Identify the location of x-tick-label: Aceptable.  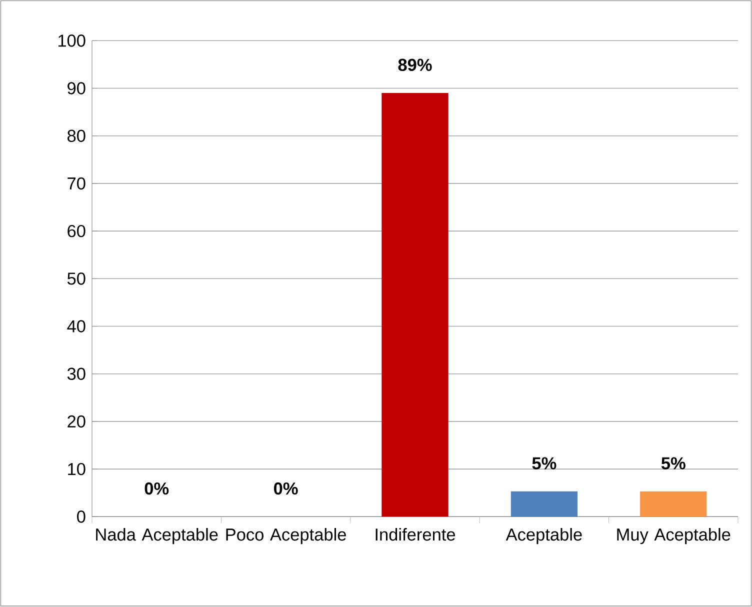
(544, 536).